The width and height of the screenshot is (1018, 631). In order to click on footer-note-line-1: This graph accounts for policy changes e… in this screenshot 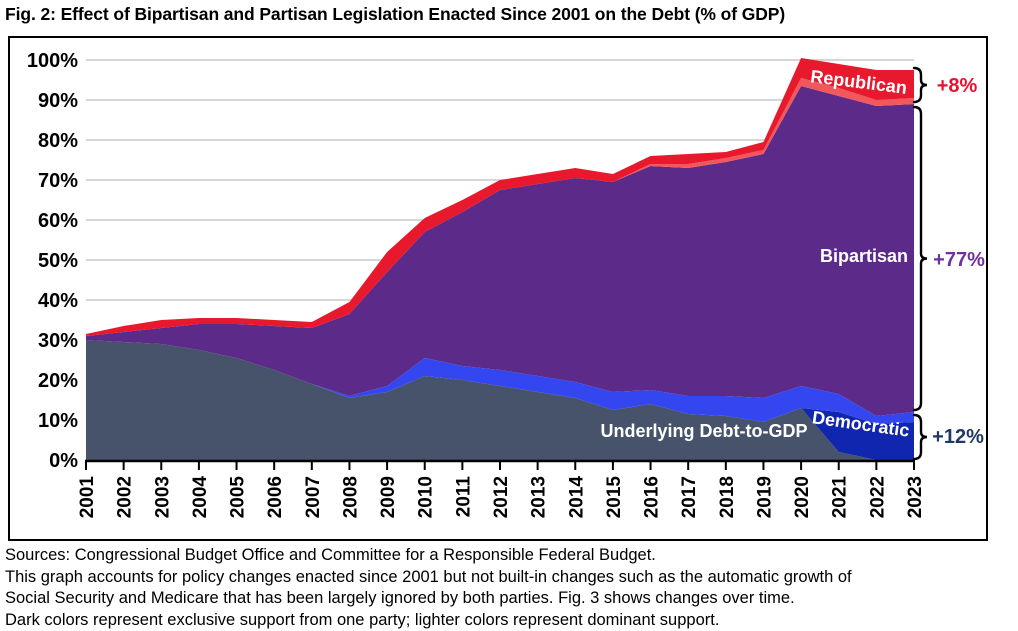, I will do `click(428, 576)`.